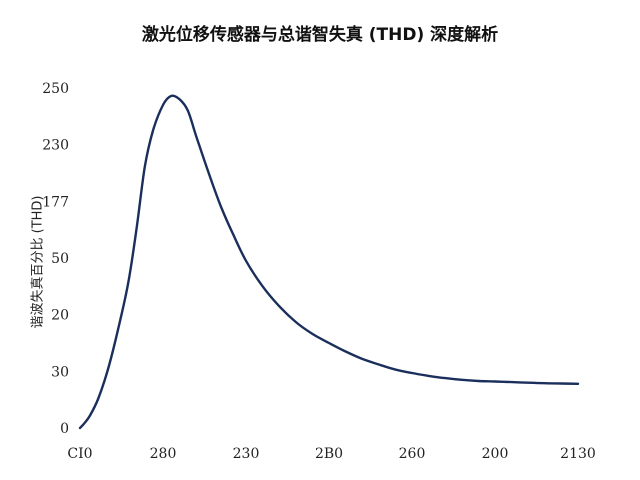  What do you see at coordinates (55, 202) in the screenshot?
I see `y-tick-label: 177` at bounding box center [55, 202].